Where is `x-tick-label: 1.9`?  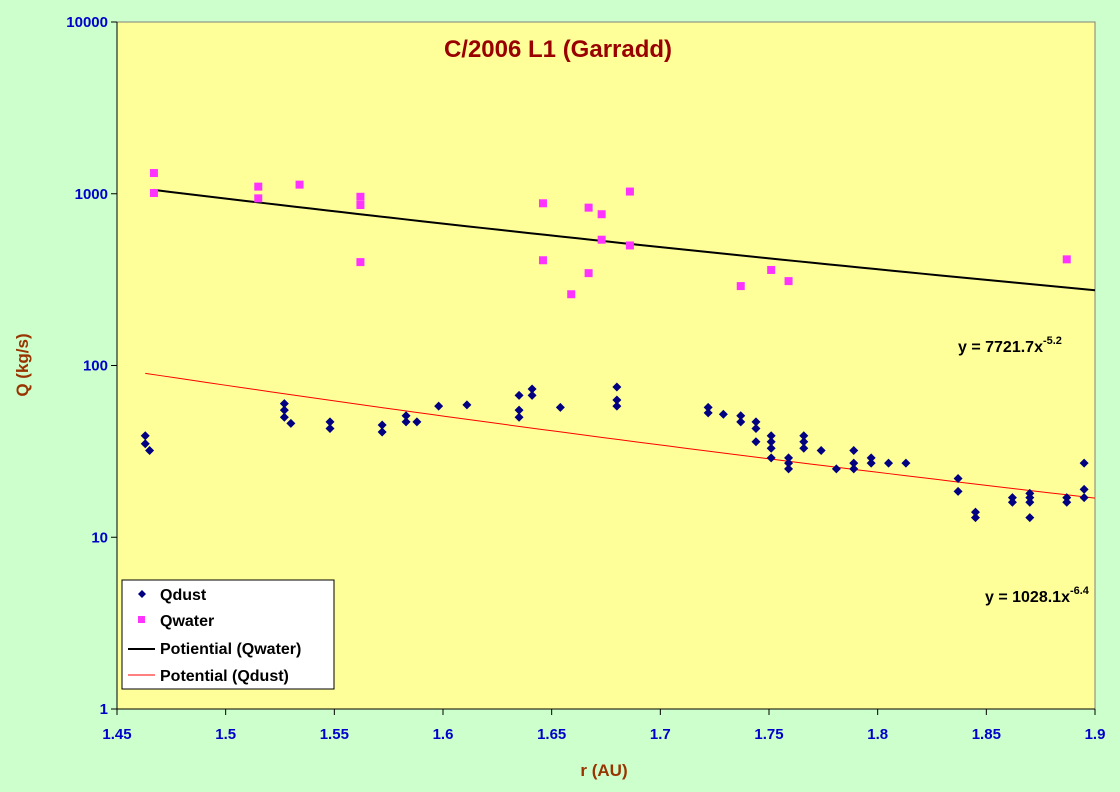 x-tick-label: 1.9 is located at coordinates (1095, 734).